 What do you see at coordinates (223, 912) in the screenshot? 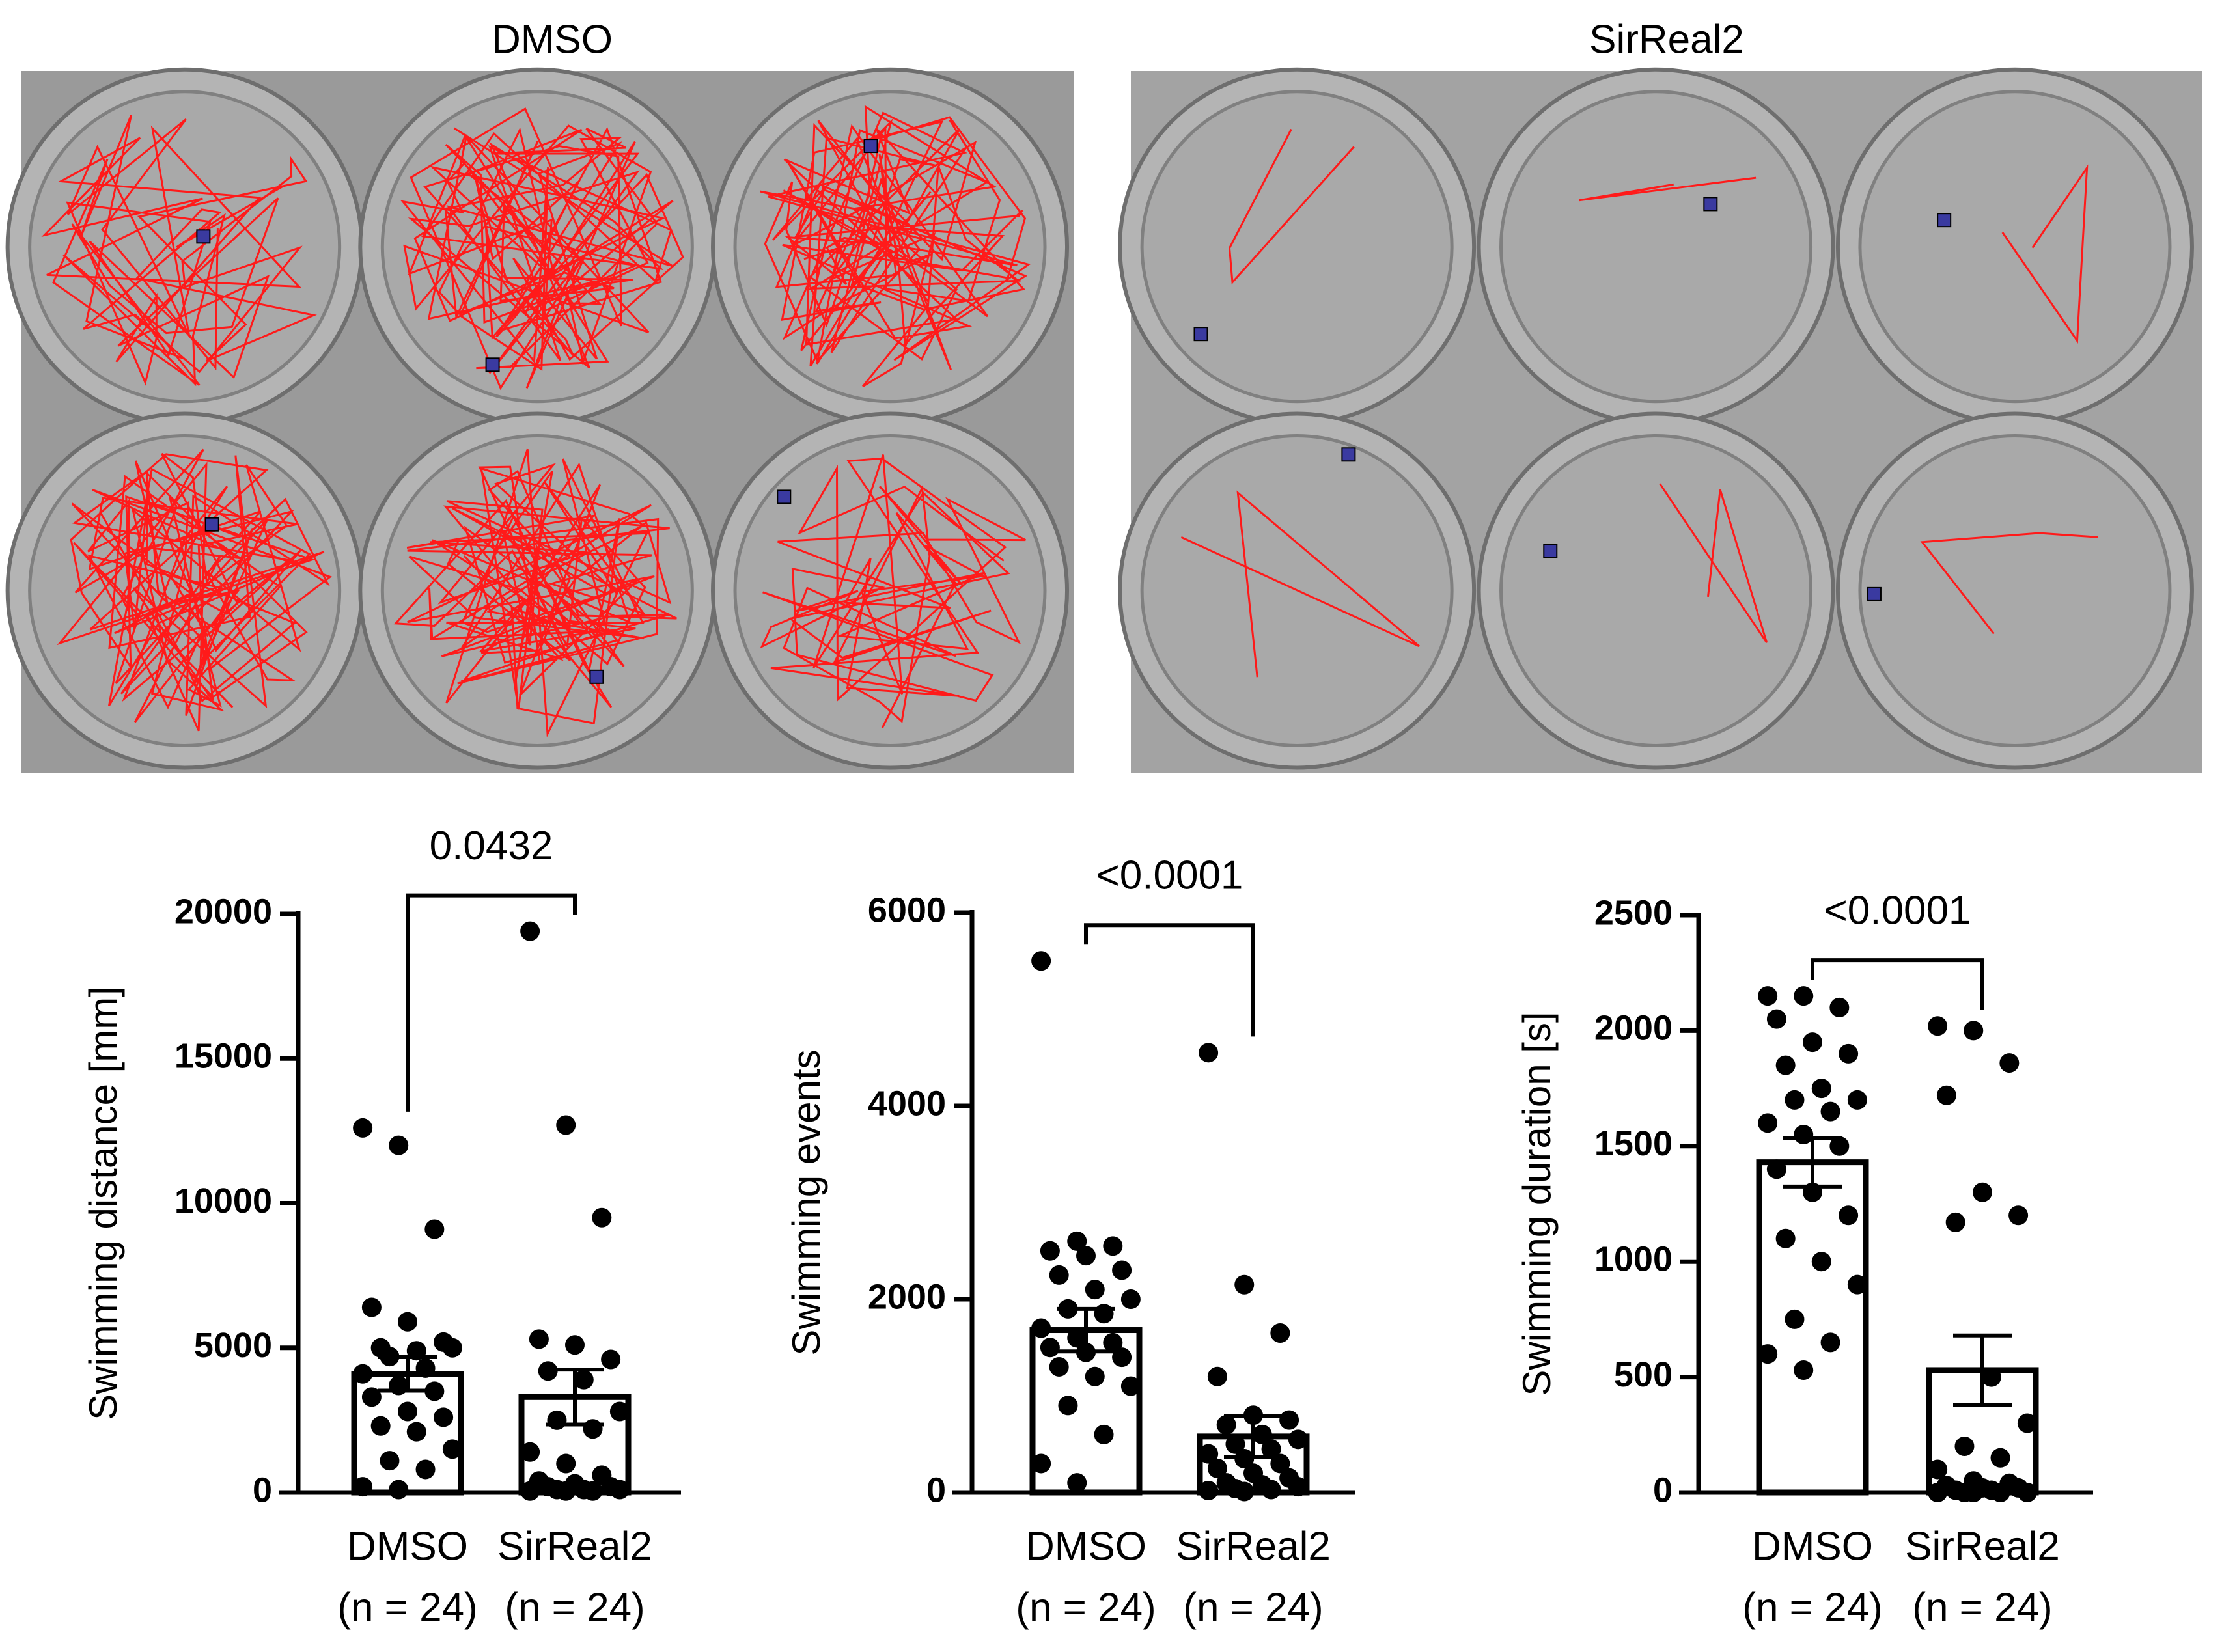
I see `y-tick-label: 20000` at bounding box center [223, 912].